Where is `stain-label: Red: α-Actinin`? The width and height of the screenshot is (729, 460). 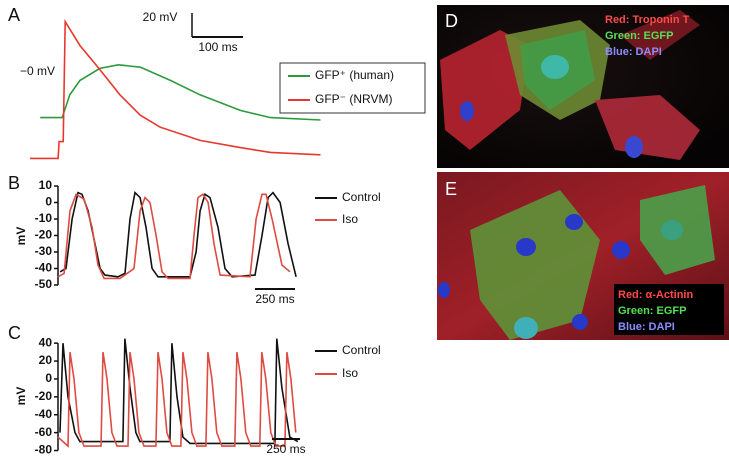
stain-label: Red: α-Actinin is located at coordinates (655, 295).